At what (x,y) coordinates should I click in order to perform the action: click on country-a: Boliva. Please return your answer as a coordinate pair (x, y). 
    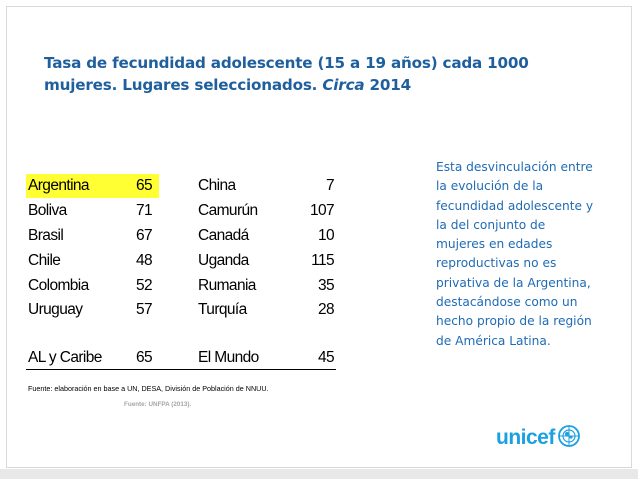
    Looking at the image, I should click on (47, 210).